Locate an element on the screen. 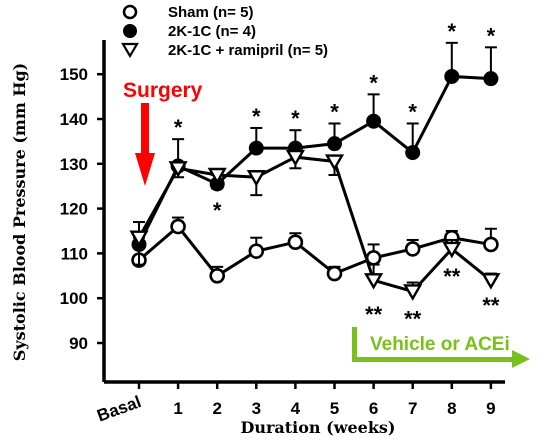  legend-item-2k1c: 2K-1C (n= 4) is located at coordinates (189, 31).